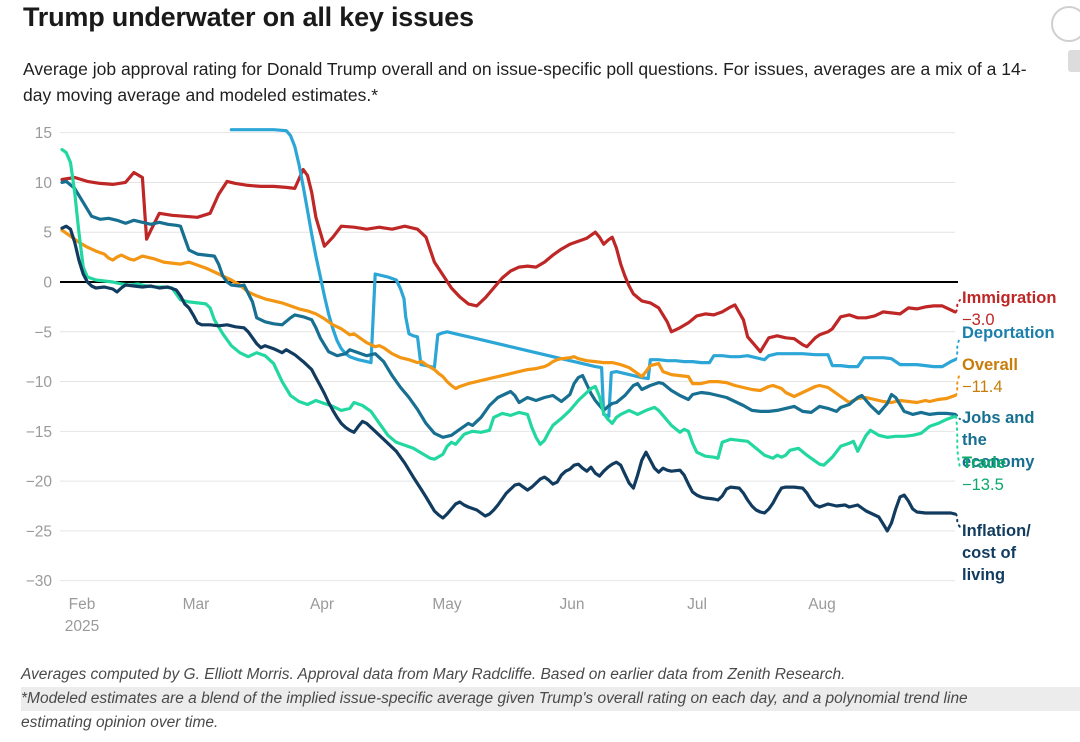  I want to click on x-tick-label: Mar, so click(196, 604).